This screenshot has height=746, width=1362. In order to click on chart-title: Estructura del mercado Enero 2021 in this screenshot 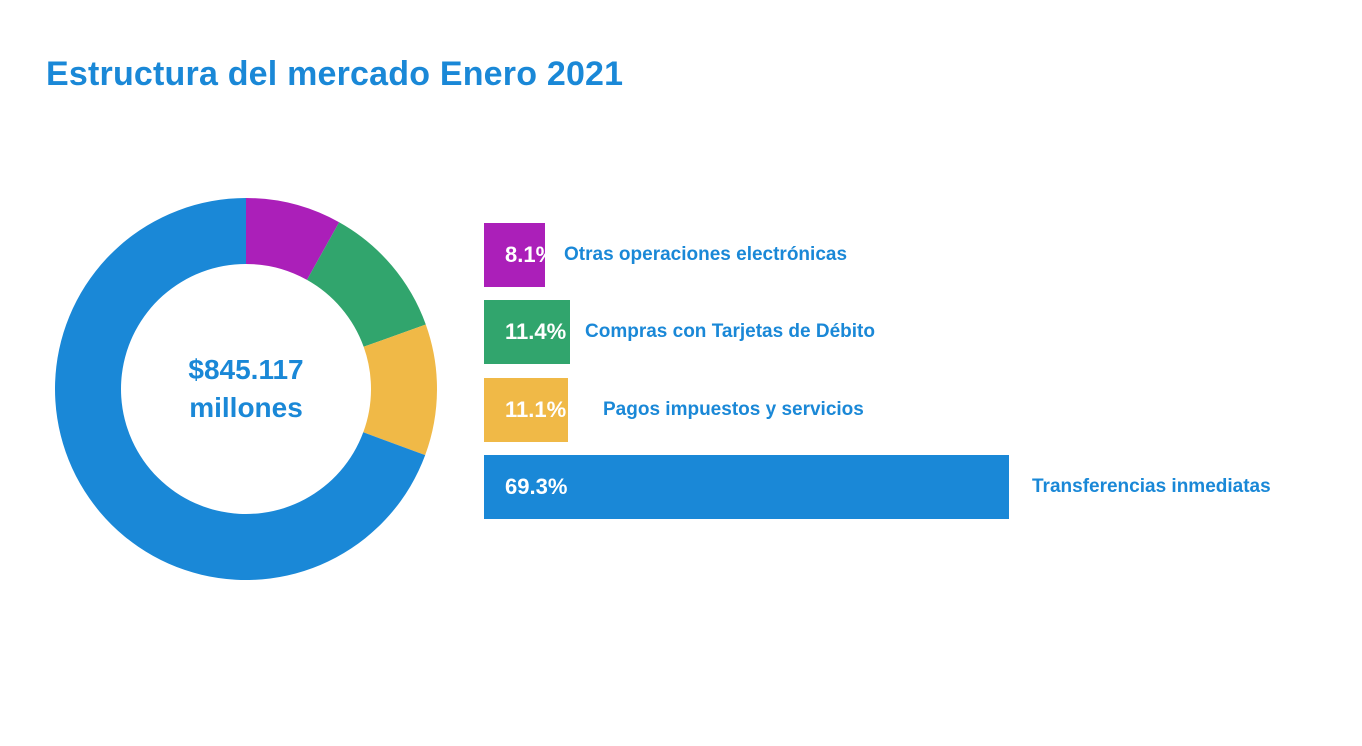, I will do `click(335, 74)`.